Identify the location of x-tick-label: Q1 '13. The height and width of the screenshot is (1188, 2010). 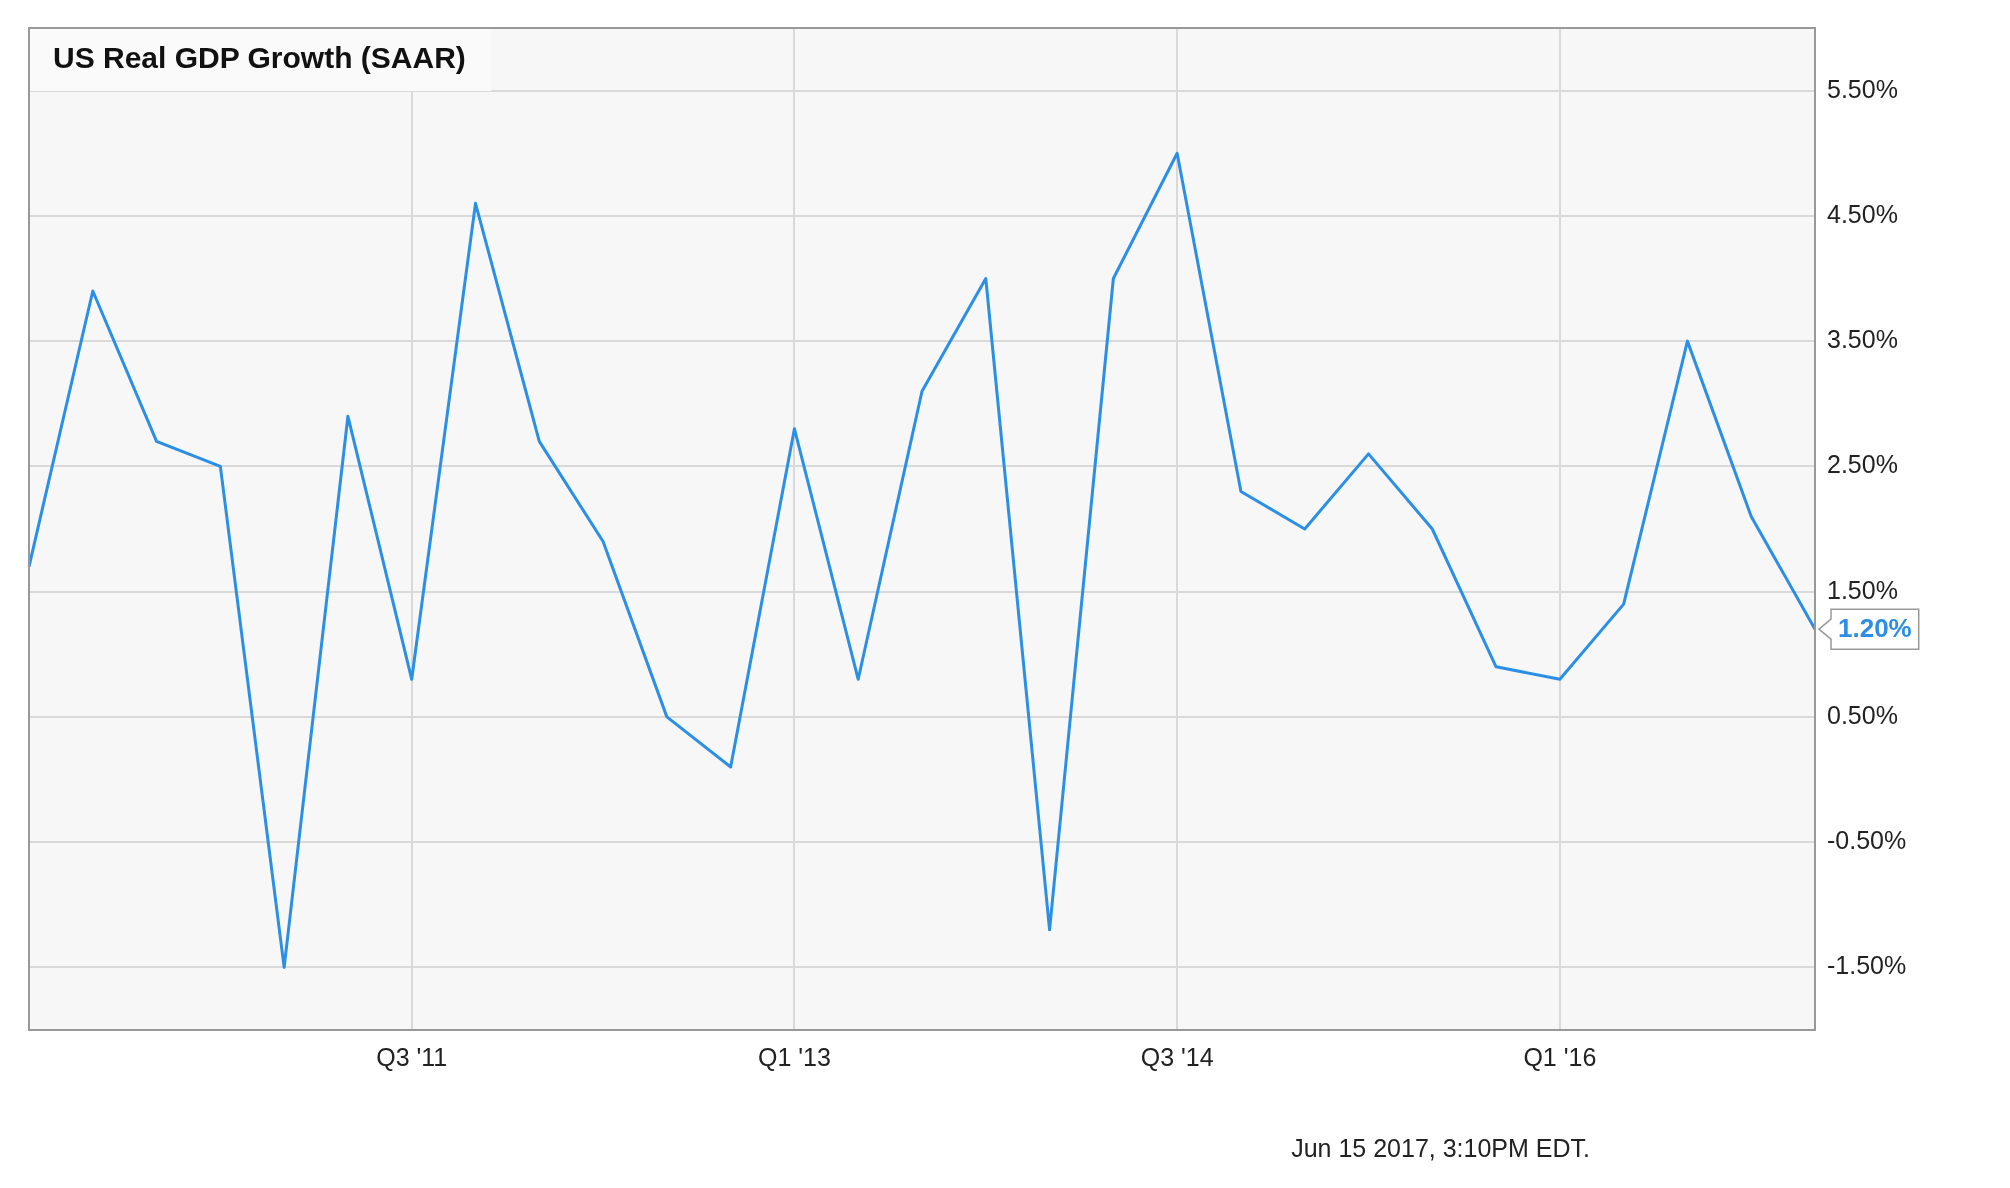
(794, 1056).